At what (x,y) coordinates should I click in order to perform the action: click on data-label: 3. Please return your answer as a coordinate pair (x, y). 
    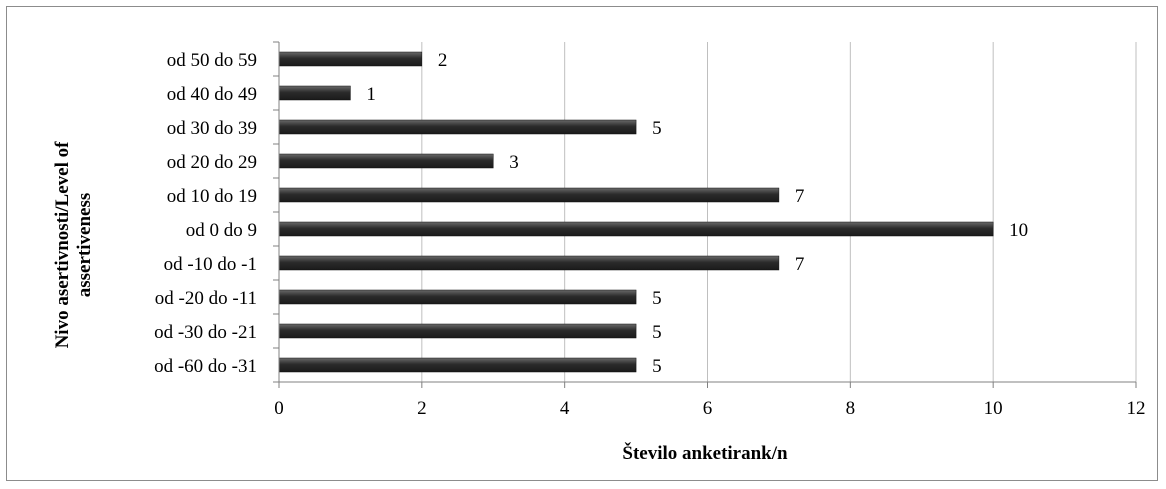
    Looking at the image, I should click on (514, 162).